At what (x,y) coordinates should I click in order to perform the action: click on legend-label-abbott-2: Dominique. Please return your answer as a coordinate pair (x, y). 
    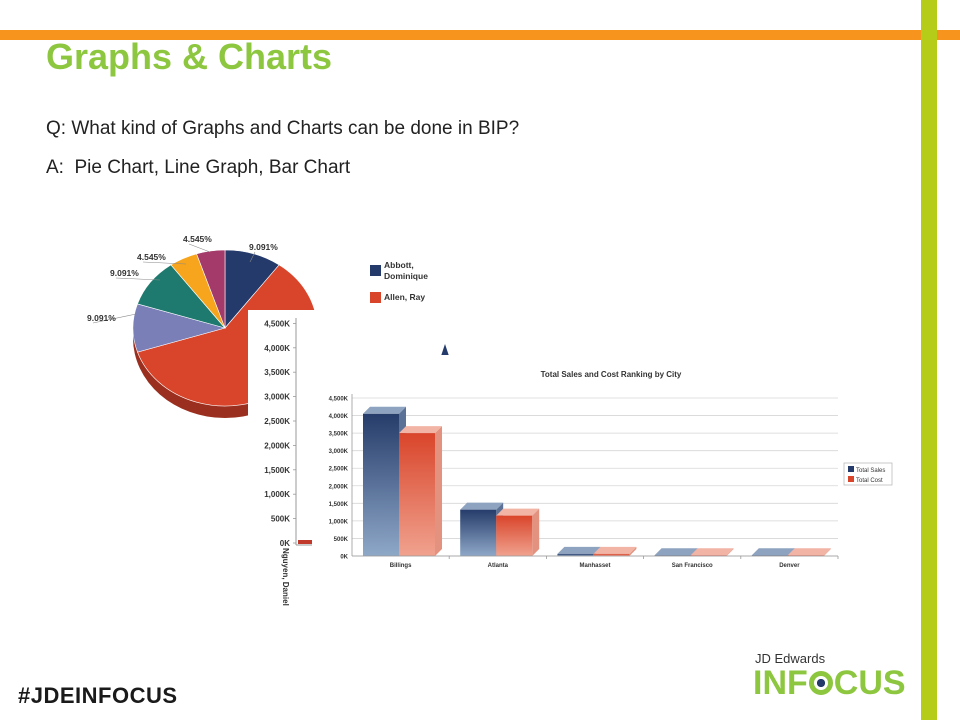
    Looking at the image, I should click on (406, 276).